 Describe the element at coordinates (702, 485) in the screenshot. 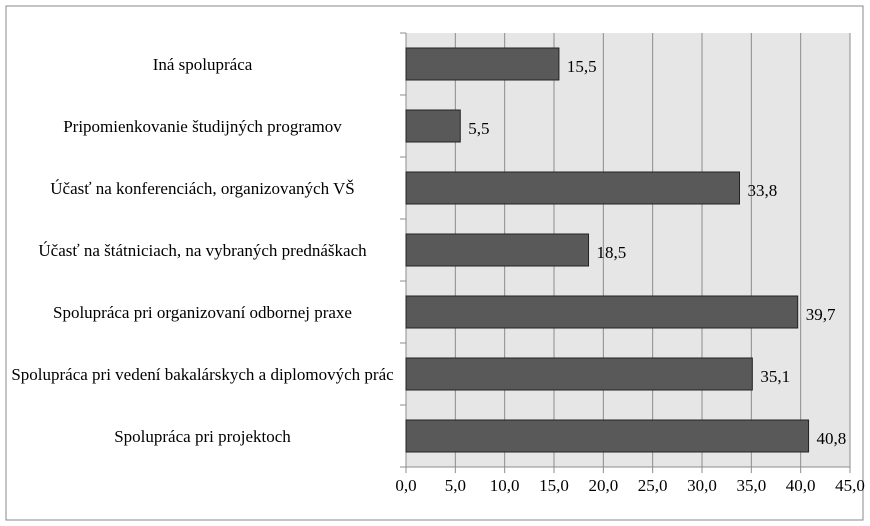

I see `x-tick-label: 30,0` at that location.